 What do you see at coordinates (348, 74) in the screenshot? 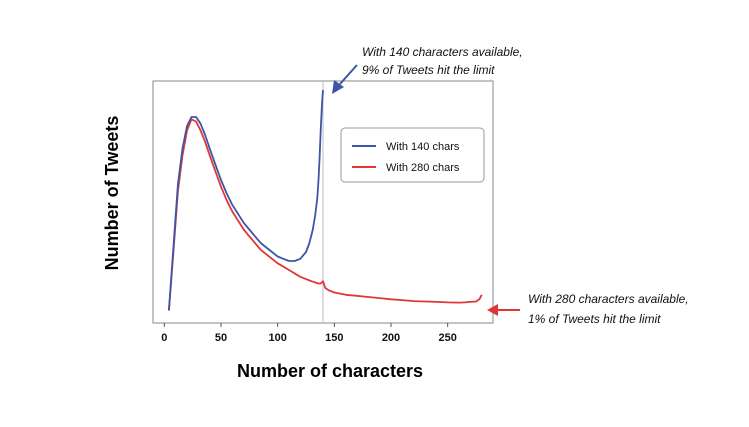
I see `annotation-140-arrow-shaft` at bounding box center [348, 74].